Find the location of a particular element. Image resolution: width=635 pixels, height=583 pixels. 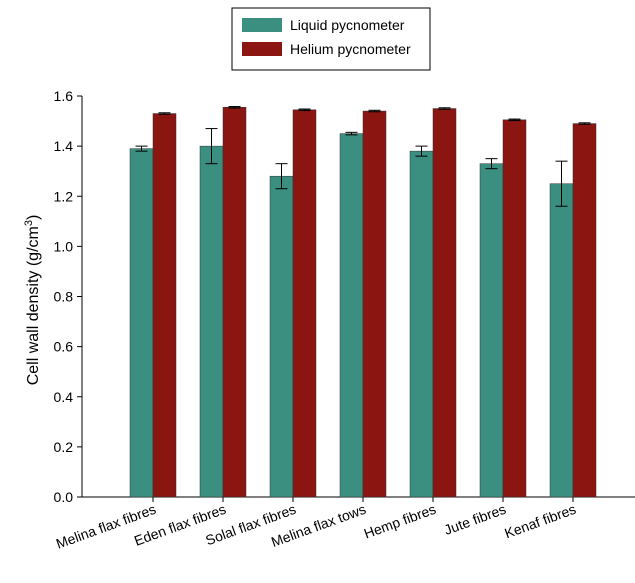

y-axis-label: Cell wall density (g/cm3) is located at coordinates (32, 300).